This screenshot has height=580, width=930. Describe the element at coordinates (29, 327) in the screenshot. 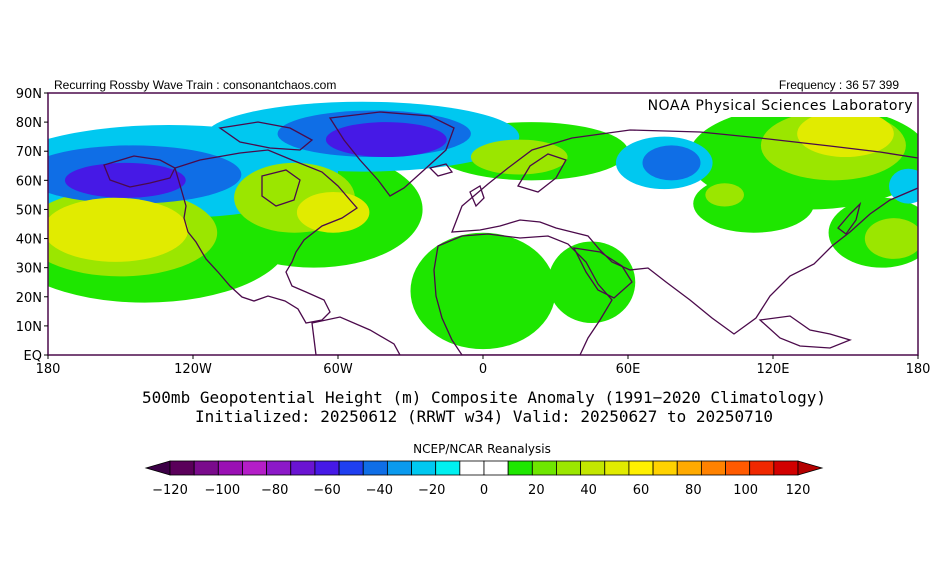

I see `lat-tick-label: 10N` at that location.